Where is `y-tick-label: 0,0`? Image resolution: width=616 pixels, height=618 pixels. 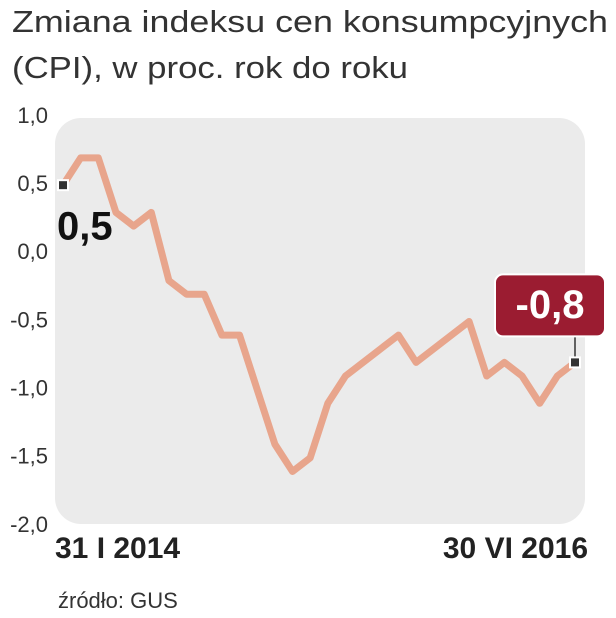
y-tick-label: 0,0 is located at coordinates (32, 251).